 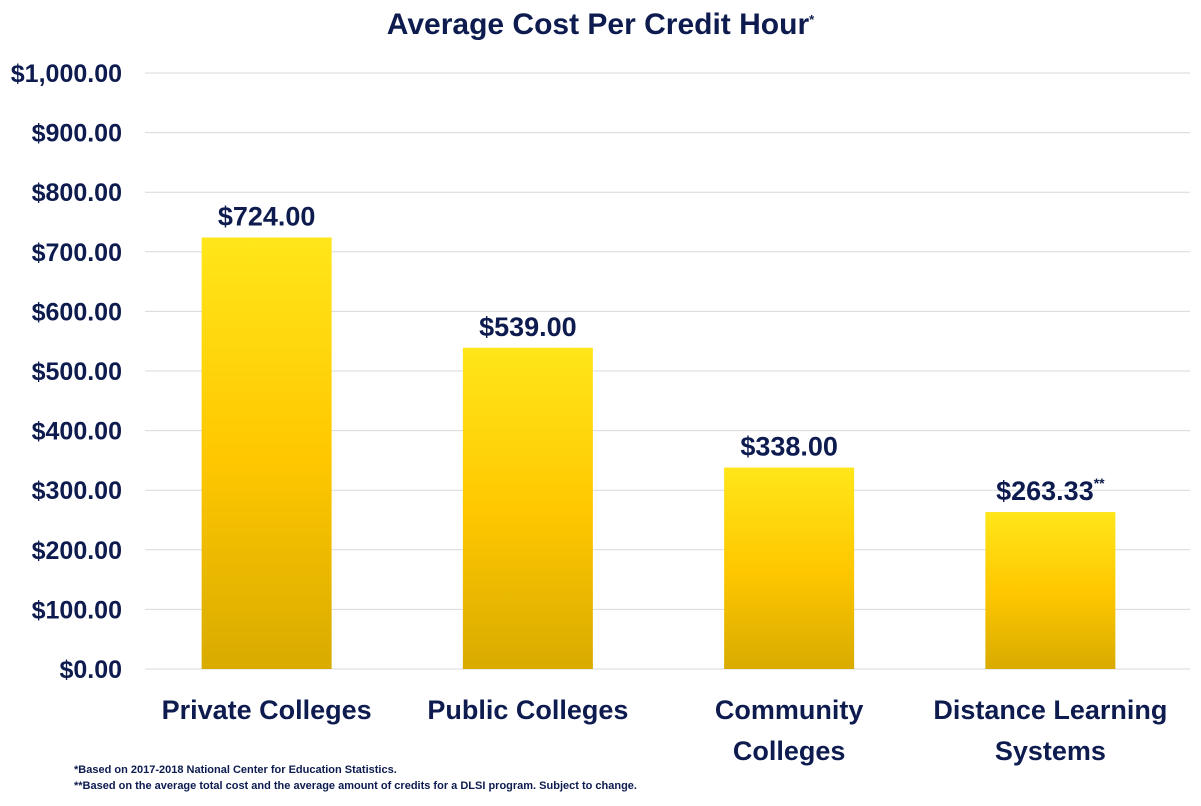 What do you see at coordinates (267, 710) in the screenshot?
I see `category-label: Private Colleges` at bounding box center [267, 710].